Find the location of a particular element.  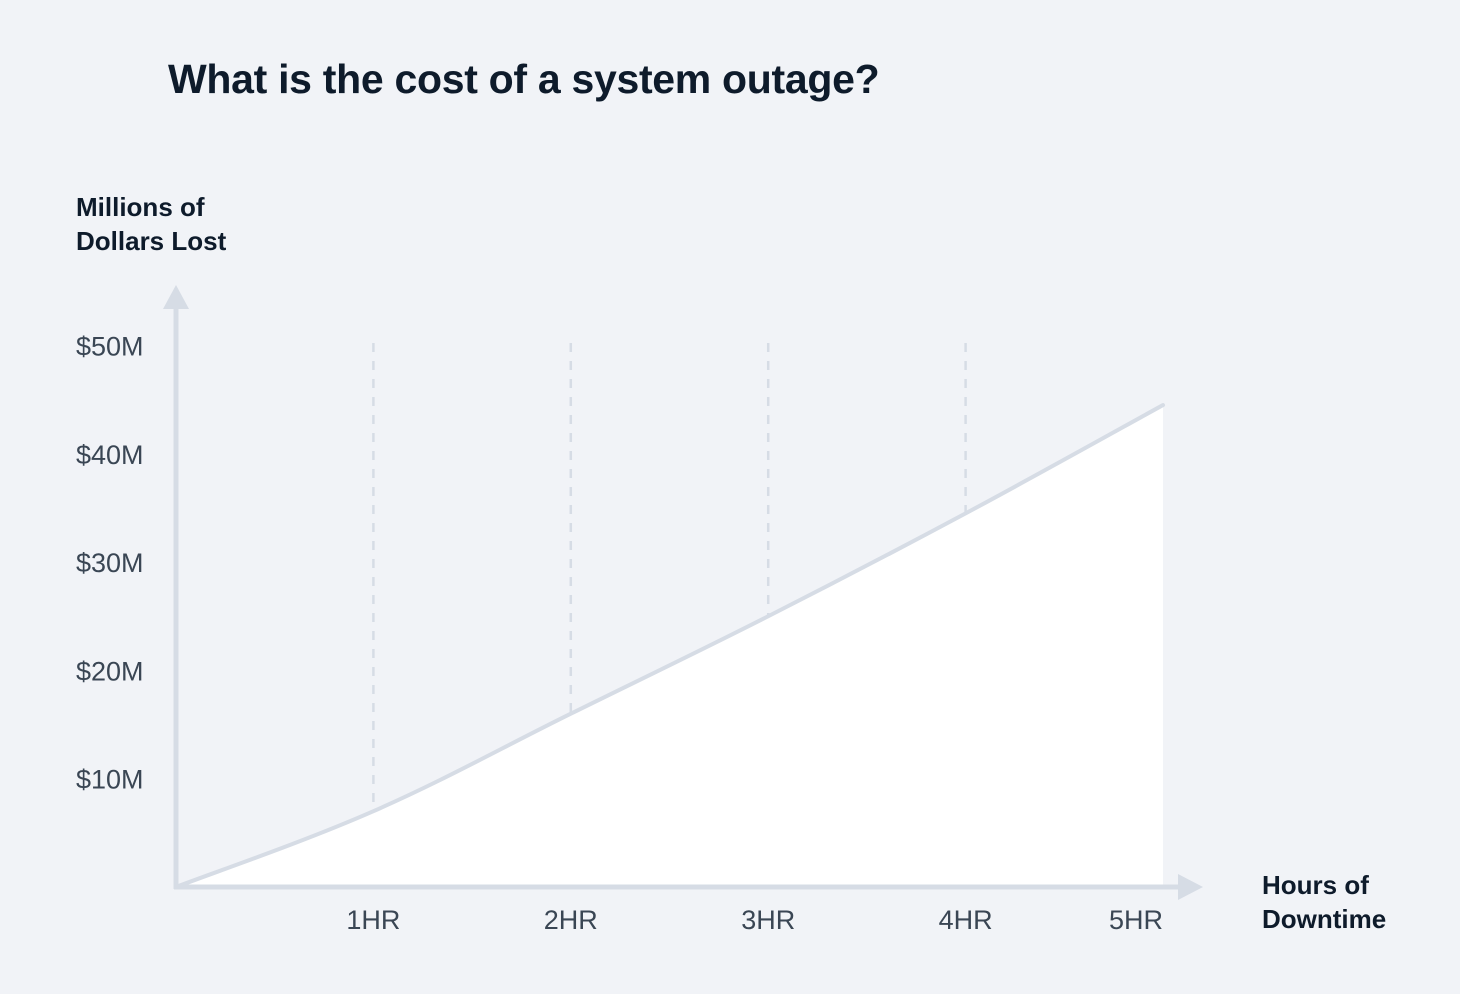

x-axis-title-line-2: Downtime is located at coordinates (1324, 919).